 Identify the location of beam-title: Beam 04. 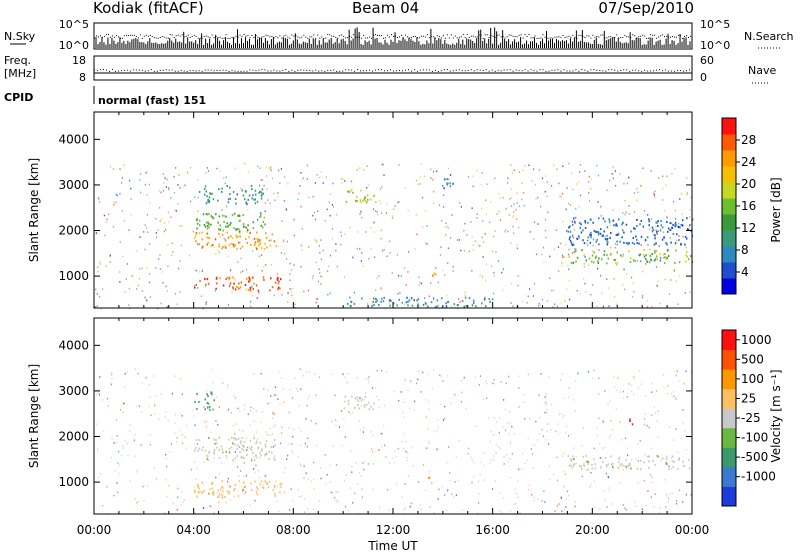
(385, 8).